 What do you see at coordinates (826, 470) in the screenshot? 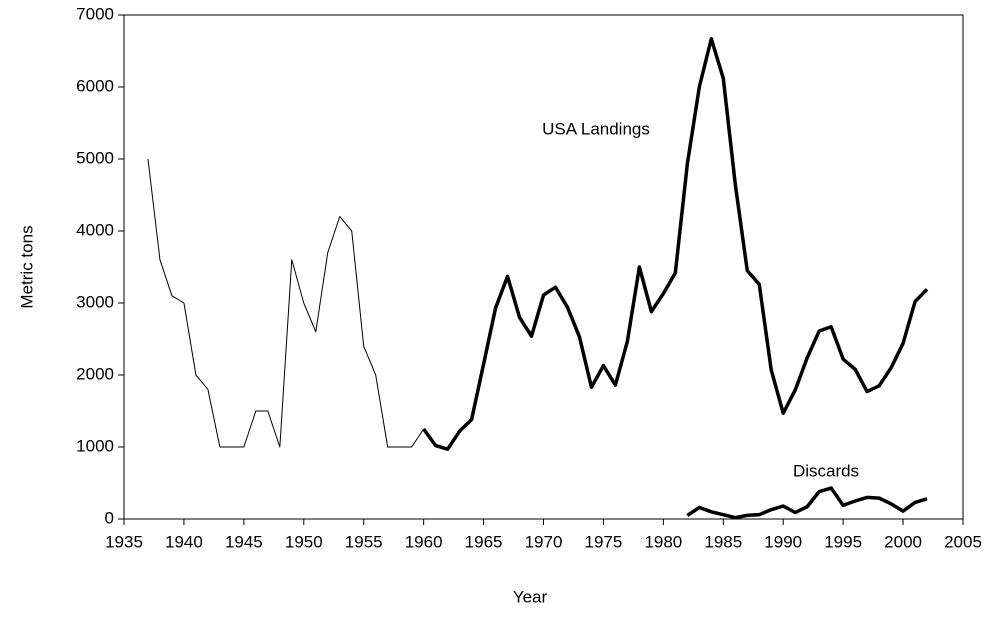
I see `series-label: Discards` at bounding box center [826, 470].